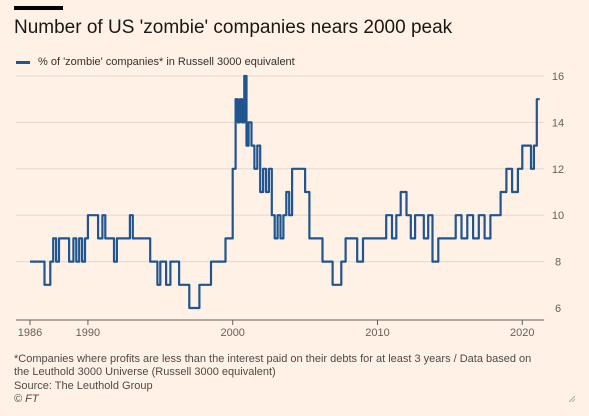  I want to click on y-tick-label-12: 12, so click(558, 170).